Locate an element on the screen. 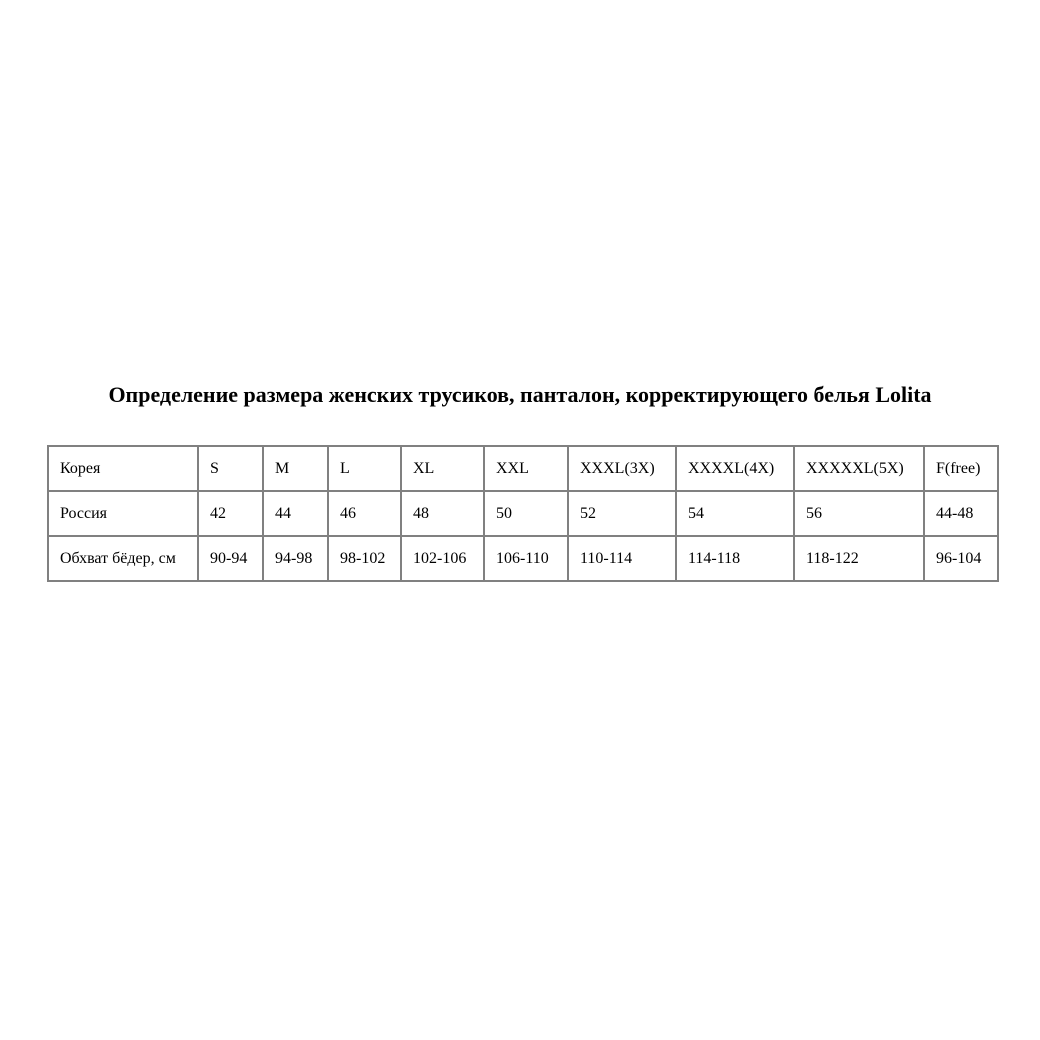 The width and height of the screenshot is (1040, 1040). table-cell: 46 is located at coordinates (364, 513).